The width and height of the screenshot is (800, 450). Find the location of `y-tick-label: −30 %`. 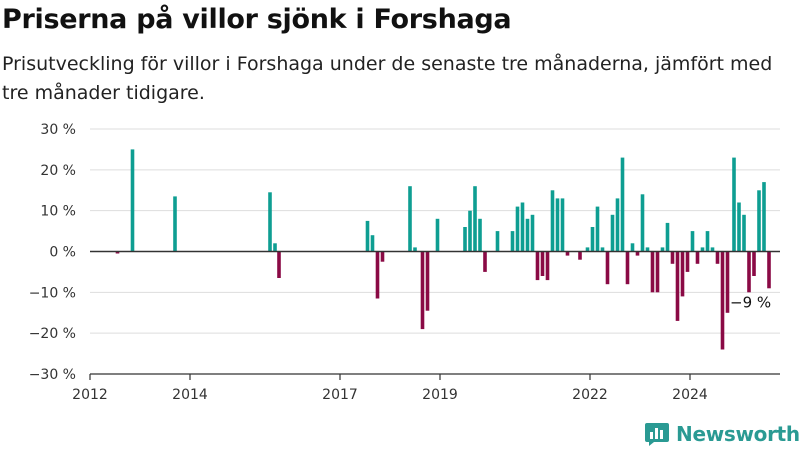

y-tick-label: −30 % is located at coordinates (52, 375).